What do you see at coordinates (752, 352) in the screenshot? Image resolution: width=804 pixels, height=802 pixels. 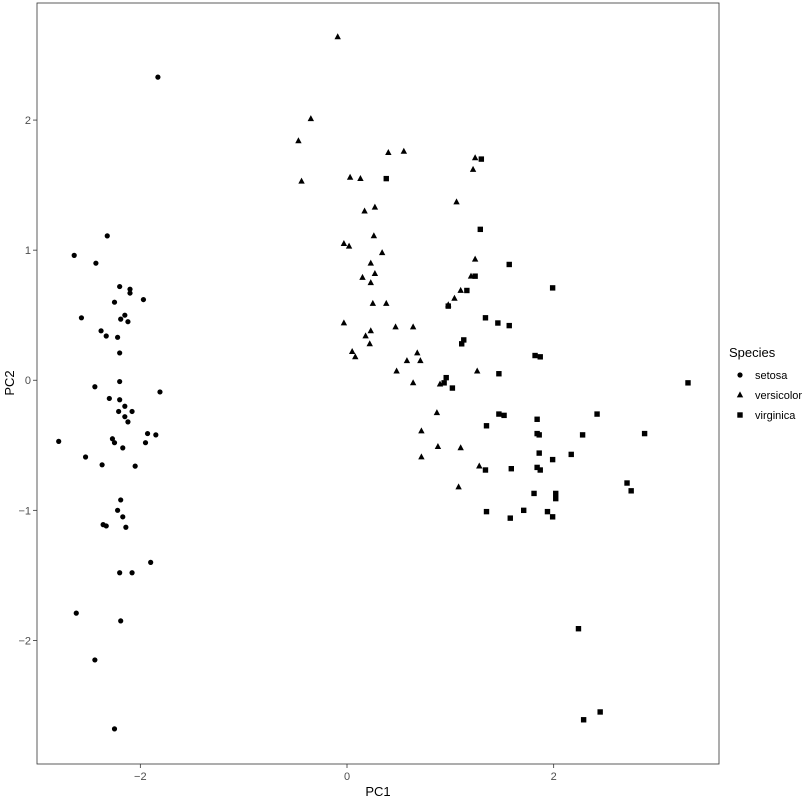 I see `legend-title: Species` at bounding box center [752, 352].